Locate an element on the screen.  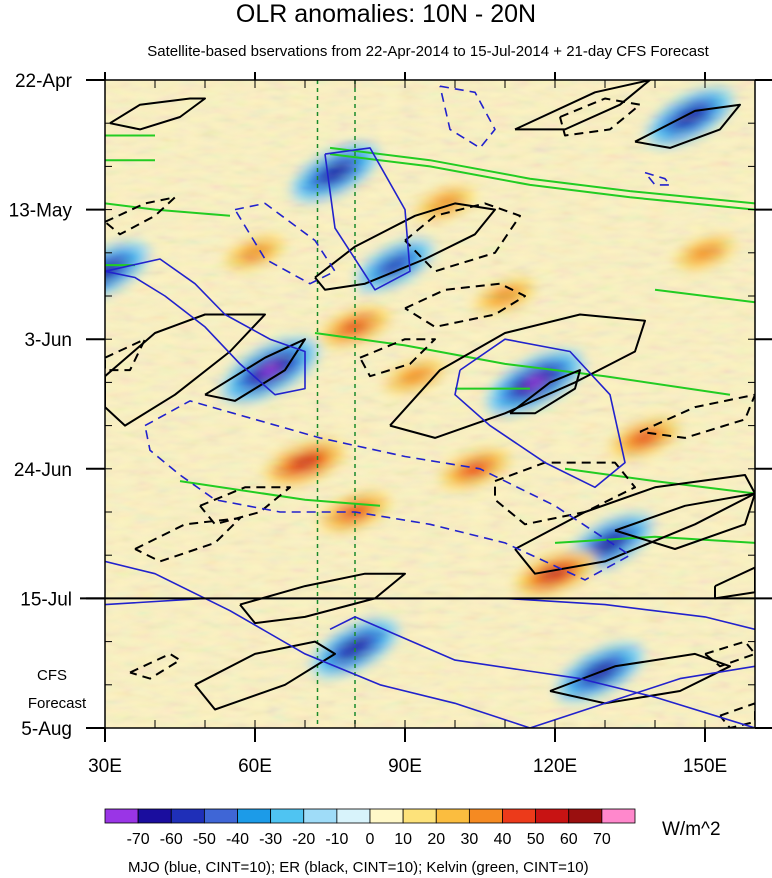
colorbar-label-2: -50 is located at coordinates (204, 839).